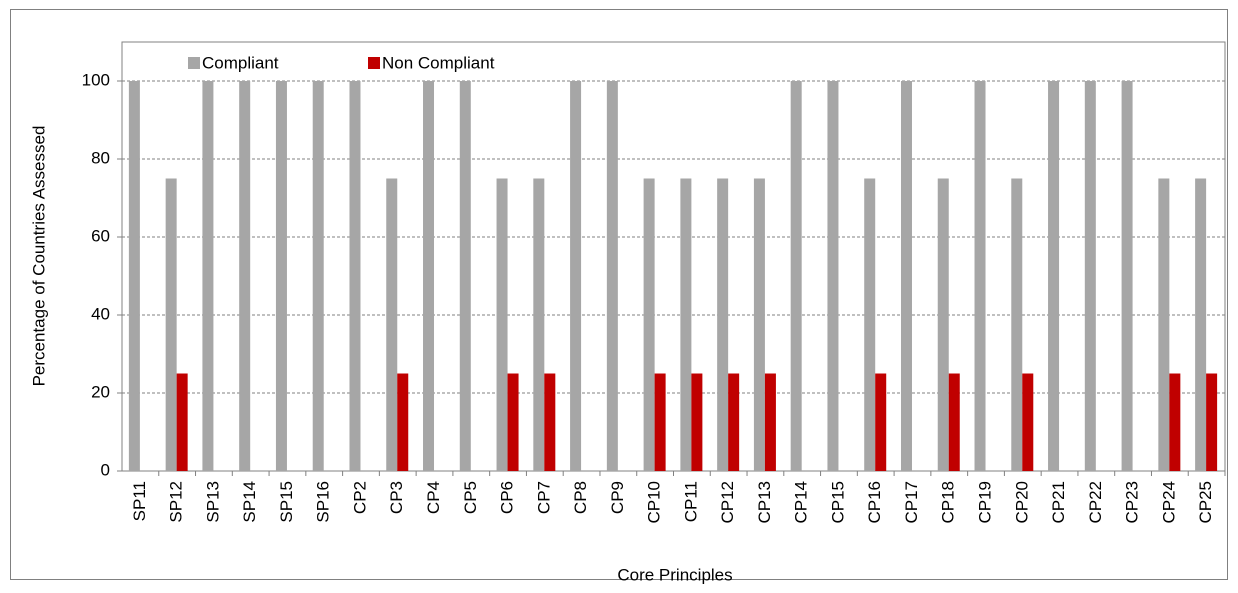 The width and height of the screenshot is (1238, 593). What do you see at coordinates (470, 497) in the screenshot?
I see `x-tick-label: CP5` at bounding box center [470, 497].